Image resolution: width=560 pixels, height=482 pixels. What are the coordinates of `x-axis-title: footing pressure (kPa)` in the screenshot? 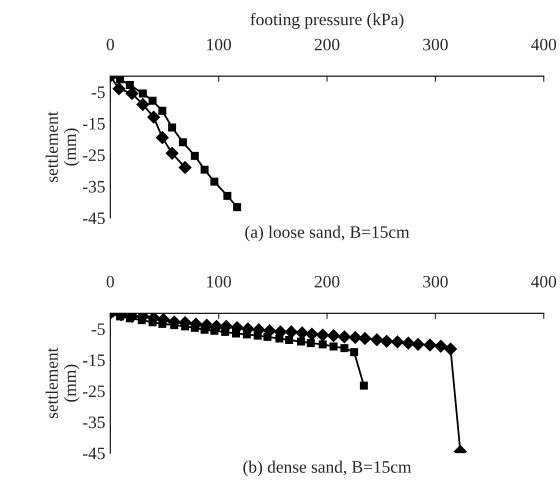 It's located at (327, 20).